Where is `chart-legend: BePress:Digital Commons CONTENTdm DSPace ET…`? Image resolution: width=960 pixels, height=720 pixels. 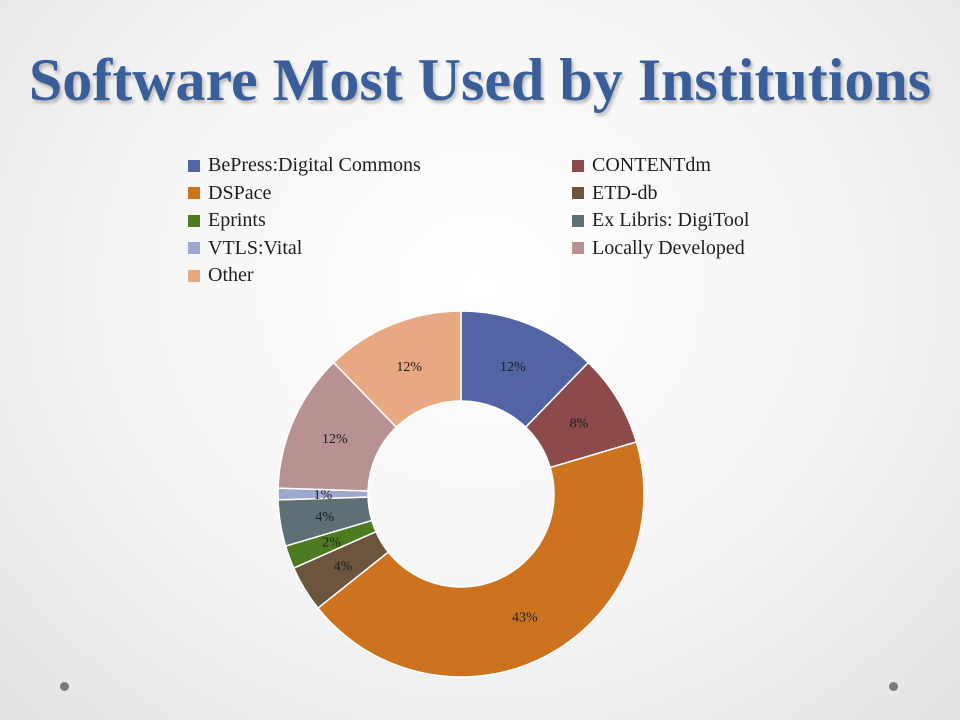 chart-legend: BePress:Digital Commons CONTENTdm DSPace ET… is located at coordinates (488, 221).